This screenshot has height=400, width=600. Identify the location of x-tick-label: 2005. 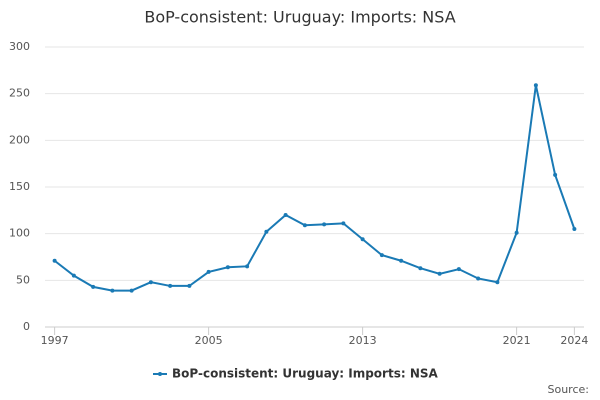
(209, 340).